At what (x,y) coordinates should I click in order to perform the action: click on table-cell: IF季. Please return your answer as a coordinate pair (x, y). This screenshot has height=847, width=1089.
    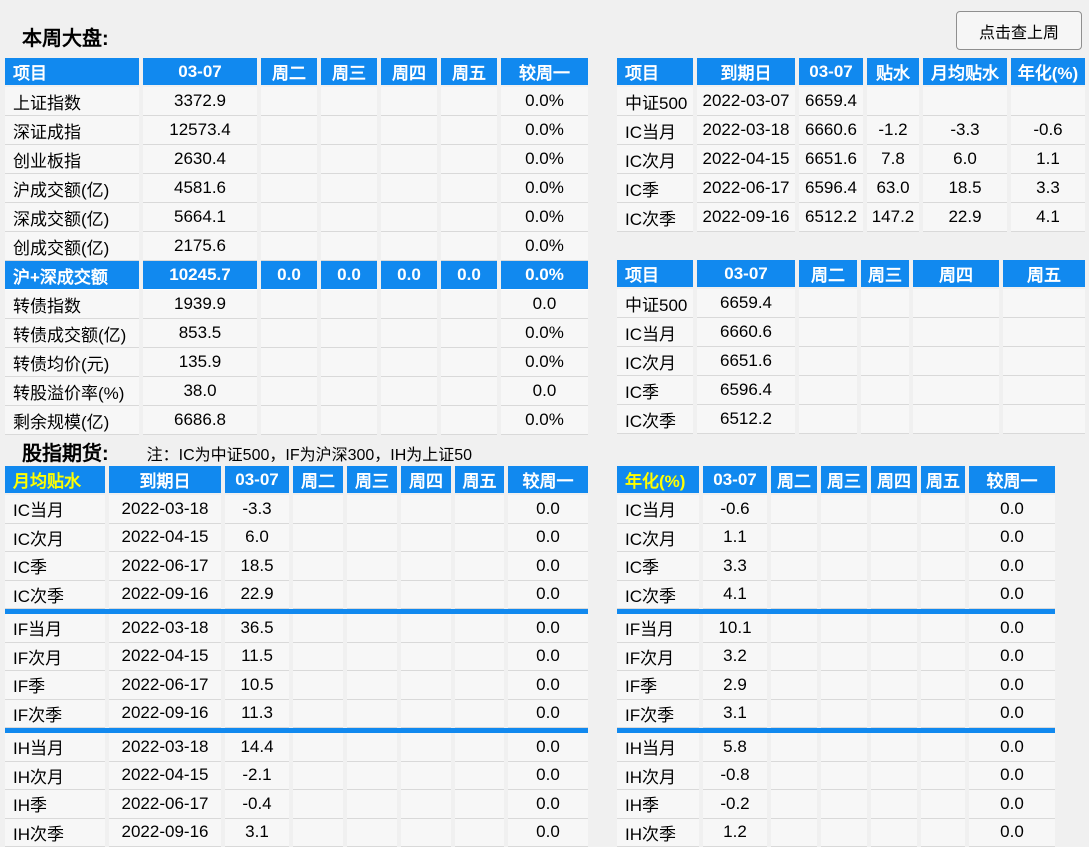
    Looking at the image, I should click on (55, 685).